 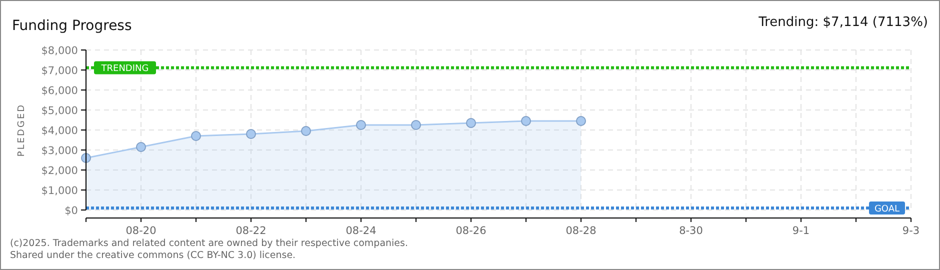 What do you see at coordinates (153, 255) in the screenshot?
I see `text: Shared under the creative commons (CC BY-NC 3.0) license.` at bounding box center [153, 255].